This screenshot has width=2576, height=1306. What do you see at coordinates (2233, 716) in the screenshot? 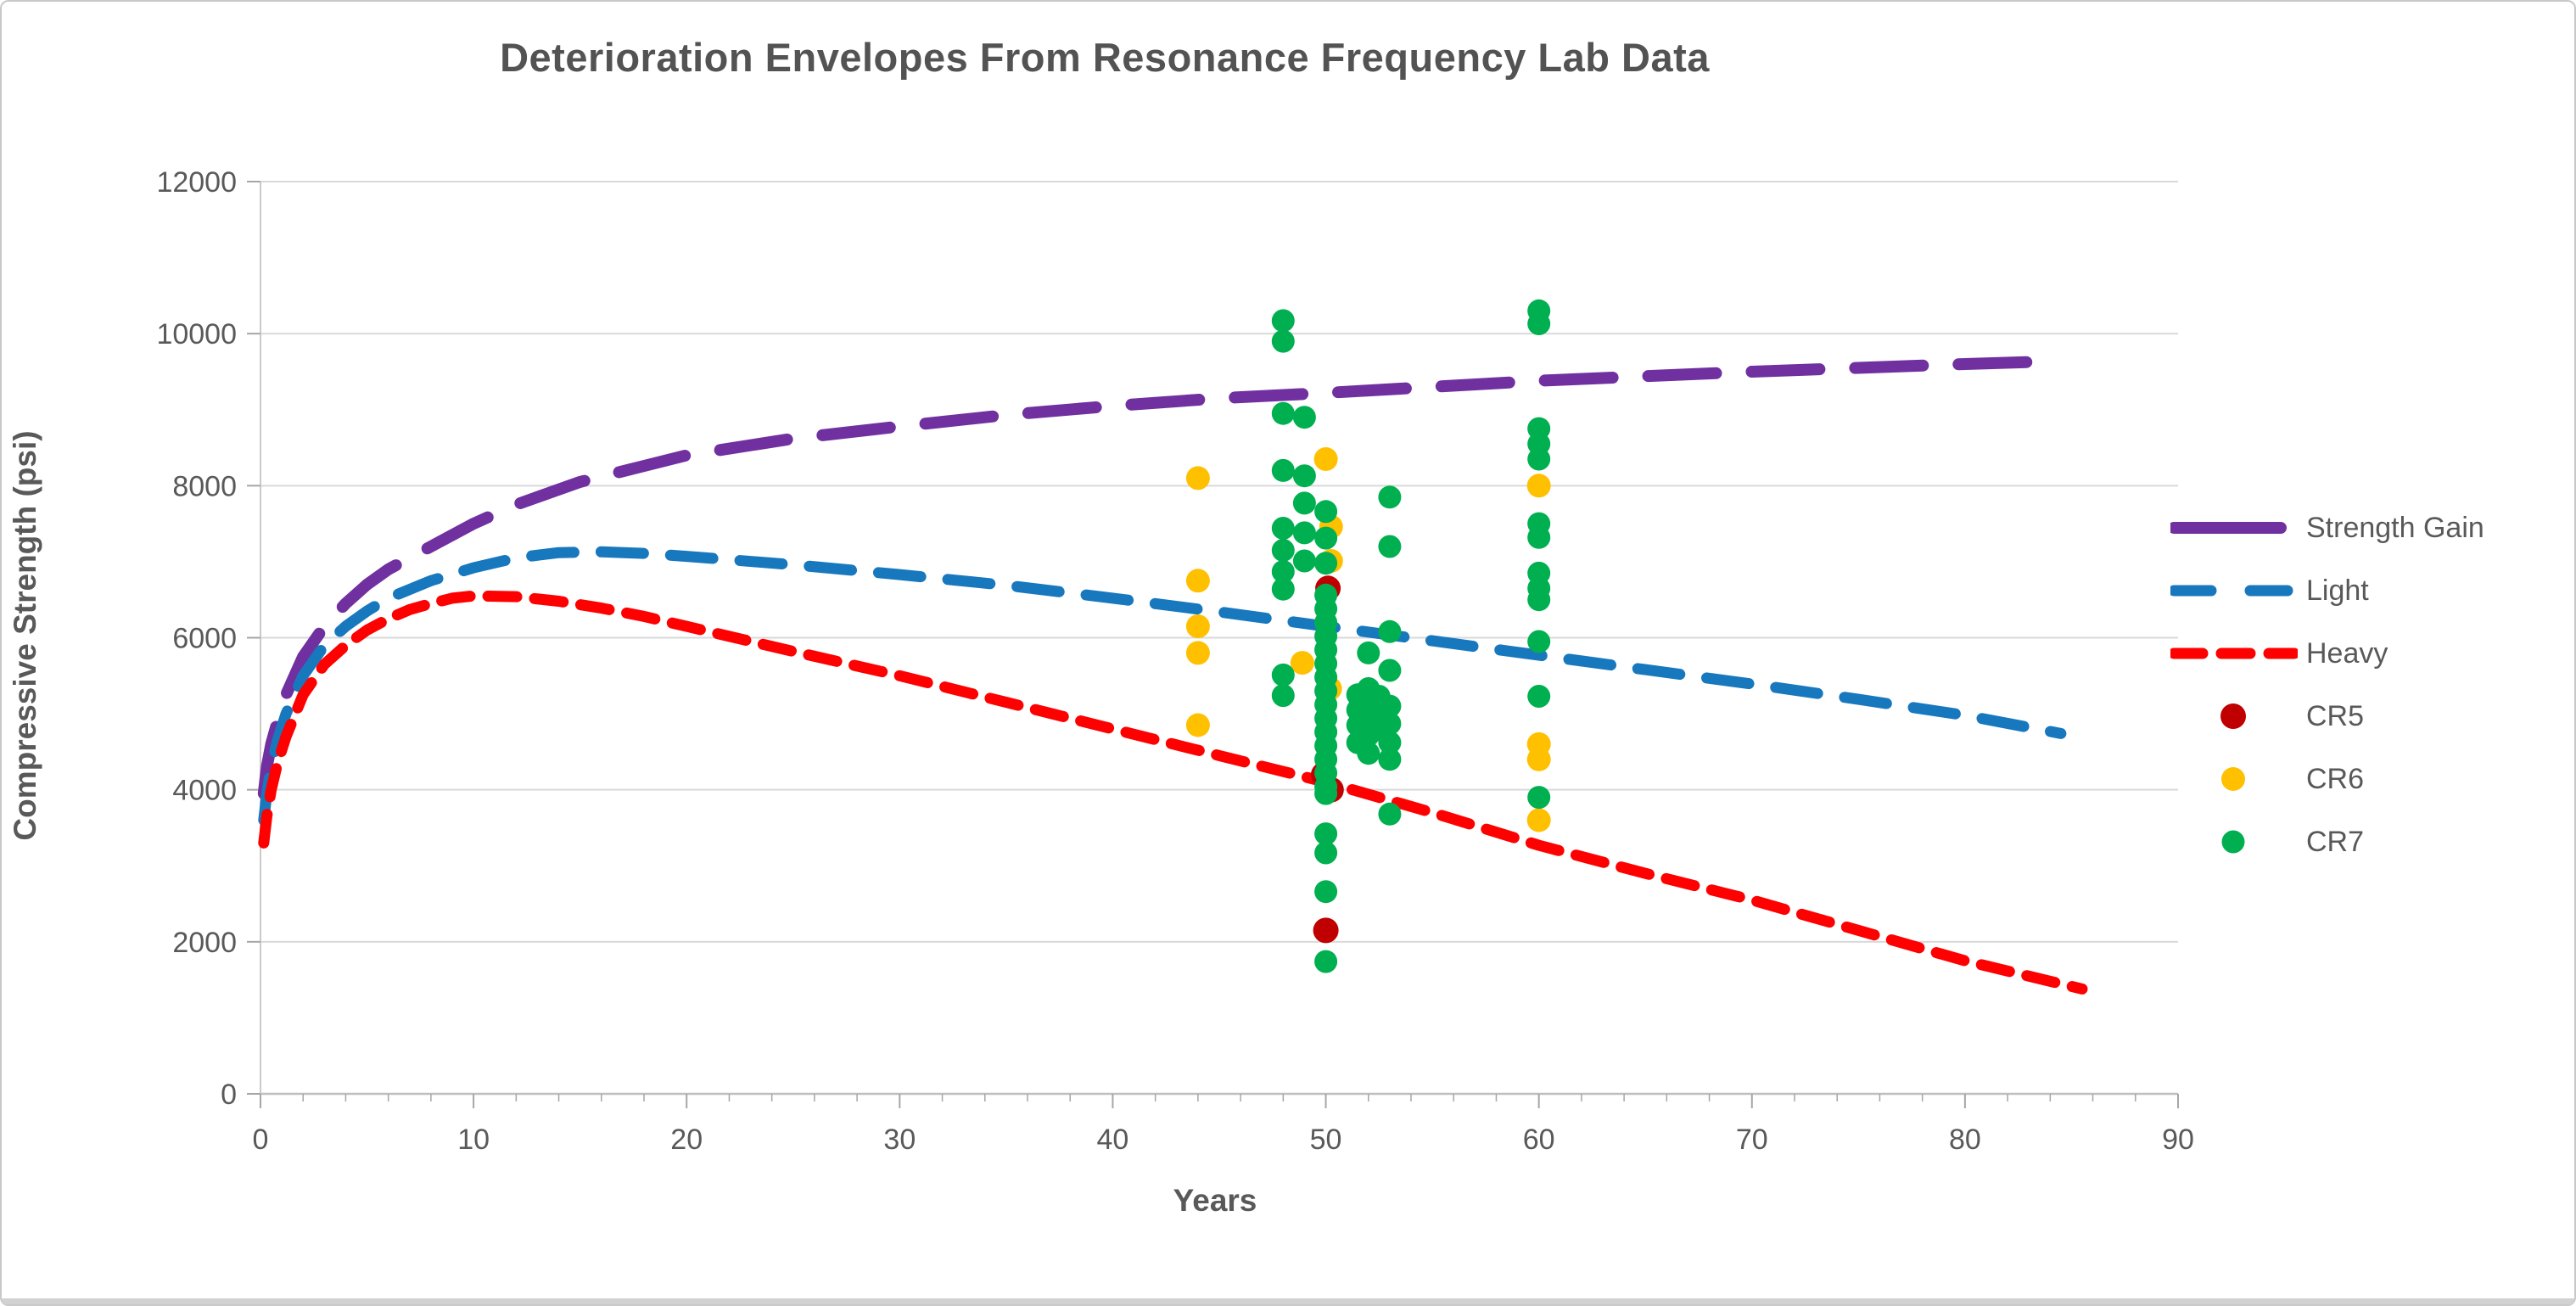
I see `legend-marker-cr5` at bounding box center [2233, 716].